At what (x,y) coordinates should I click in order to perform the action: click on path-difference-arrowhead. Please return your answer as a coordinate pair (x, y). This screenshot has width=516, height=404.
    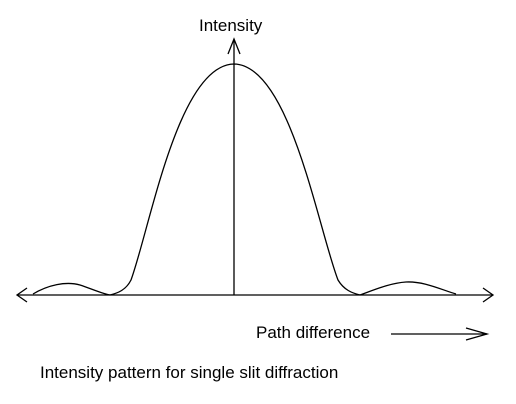
    Looking at the image, I should click on (477, 334).